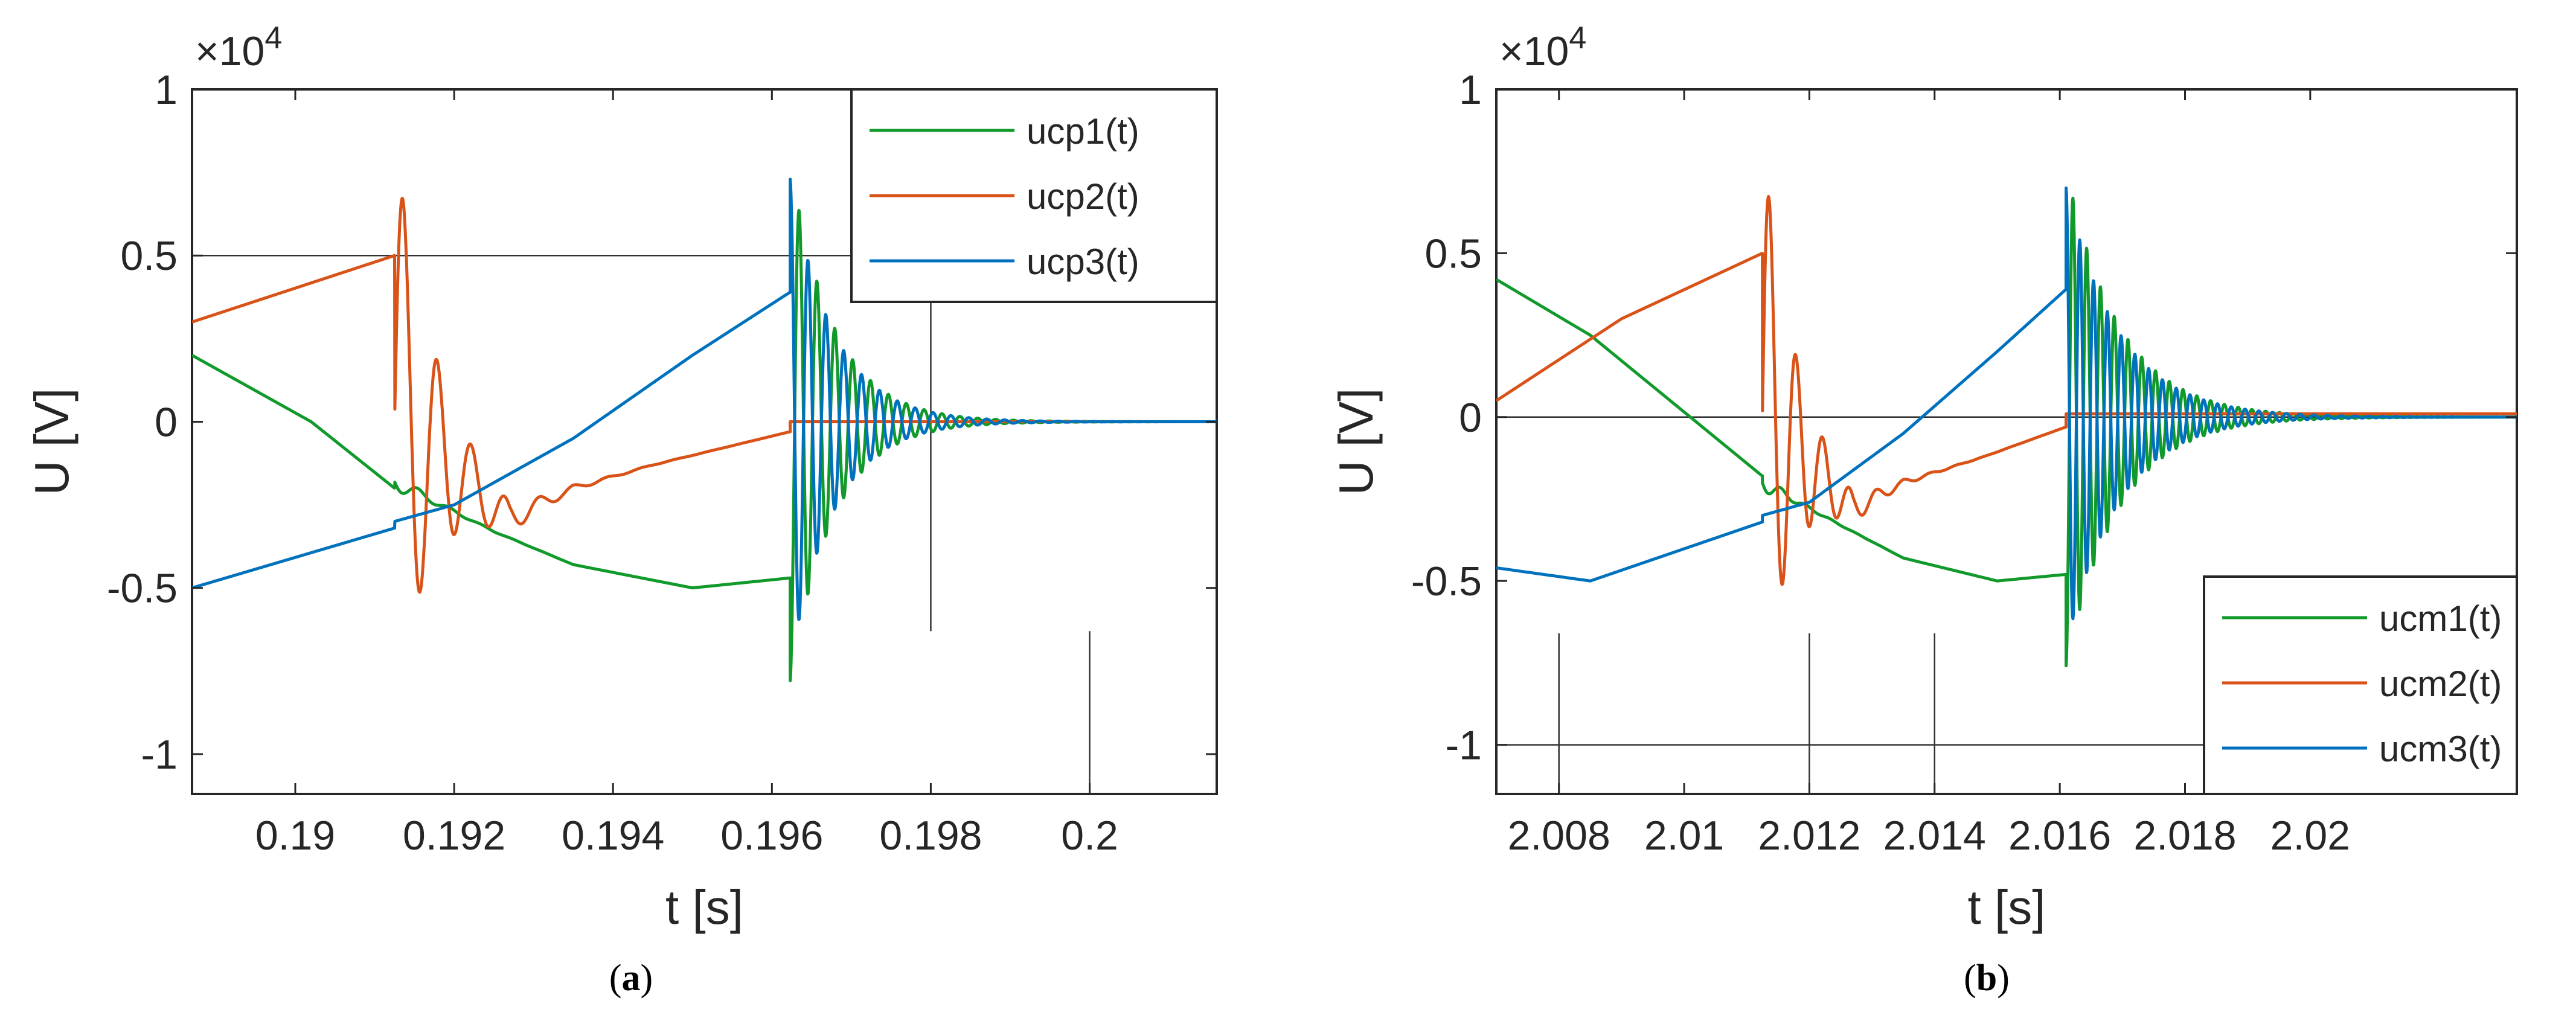  What do you see at coordinates (295, 836) in the screenshot?
I see `x-tick-label: 0.19` at bounding box center [295, 836].